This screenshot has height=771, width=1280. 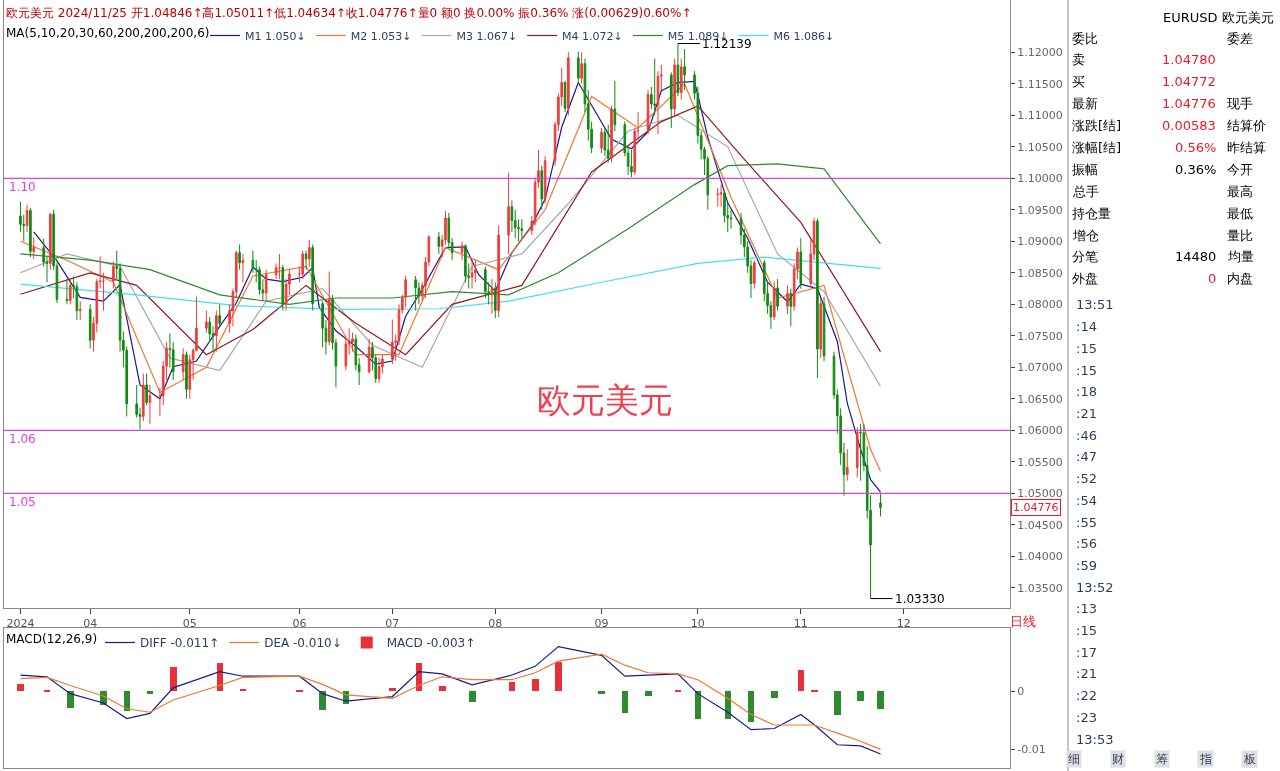 I want to click on text: 0.36%, so click(x=1196, y=169).